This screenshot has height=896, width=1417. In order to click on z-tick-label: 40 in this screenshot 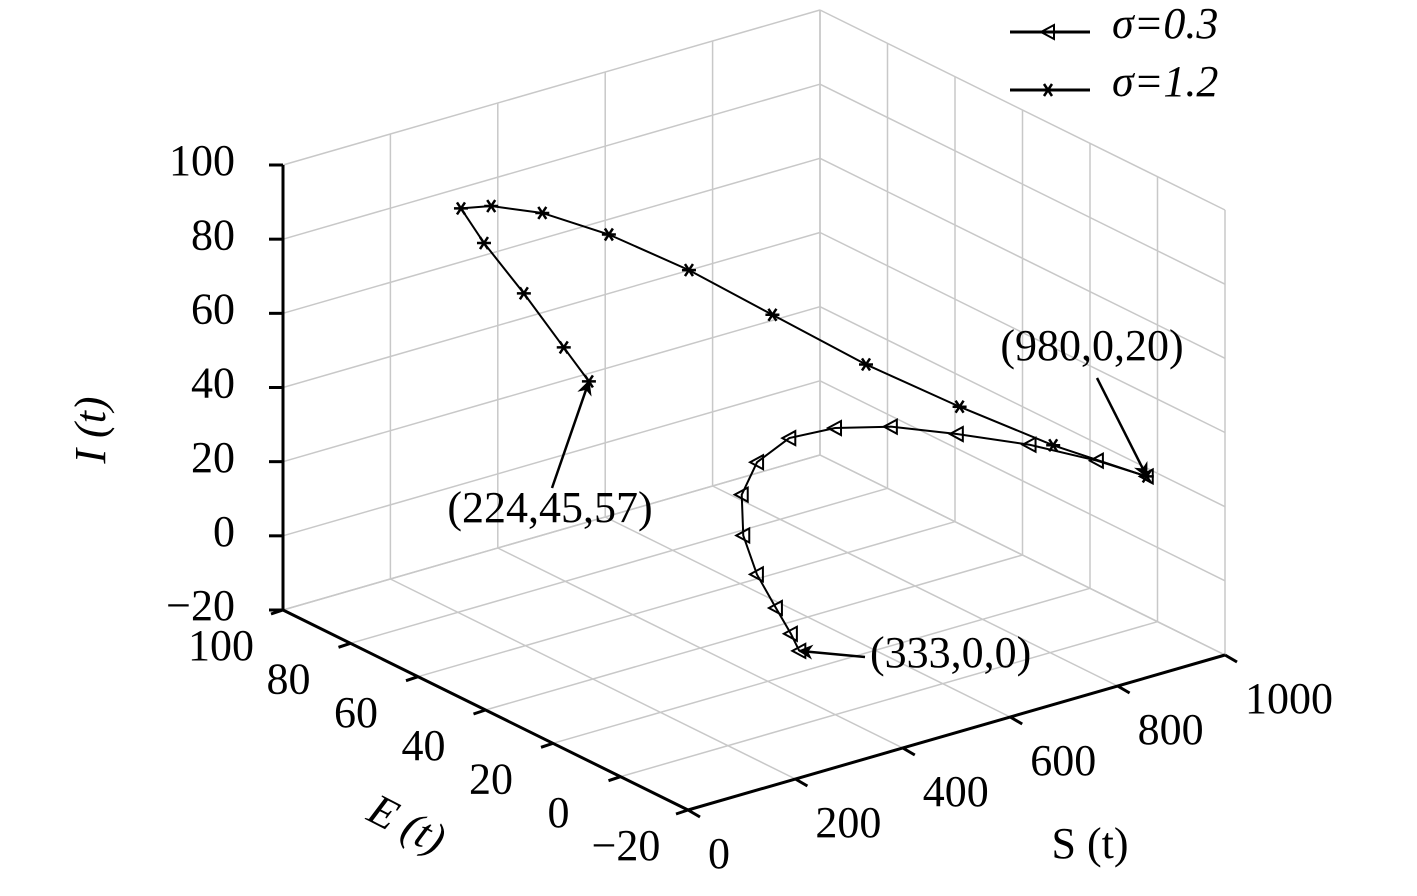, I will do `click(213, 383)`.